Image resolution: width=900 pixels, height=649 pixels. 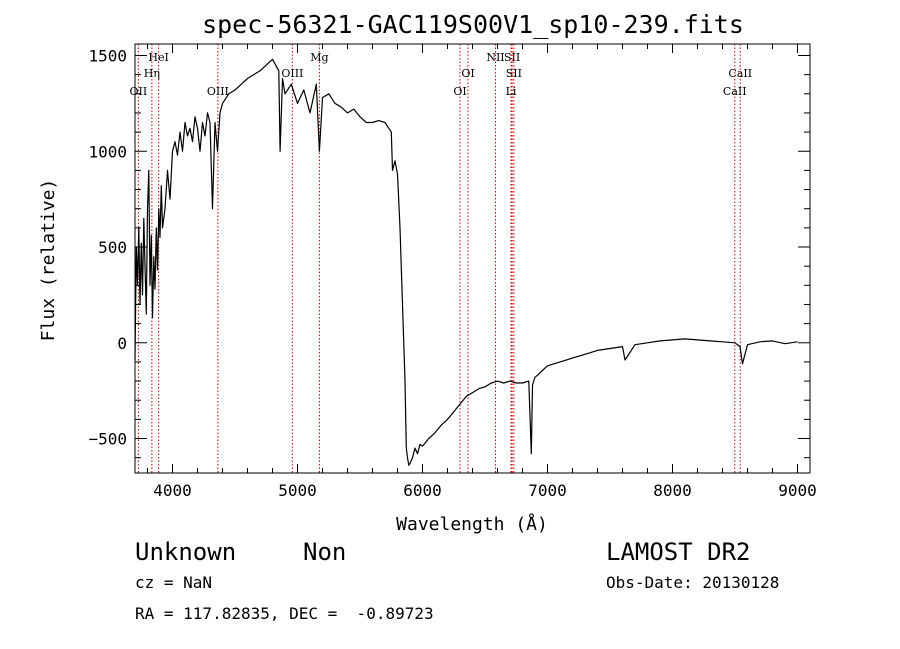 I want to click on marker-label-3: OIII, so click(x=218, y=91).